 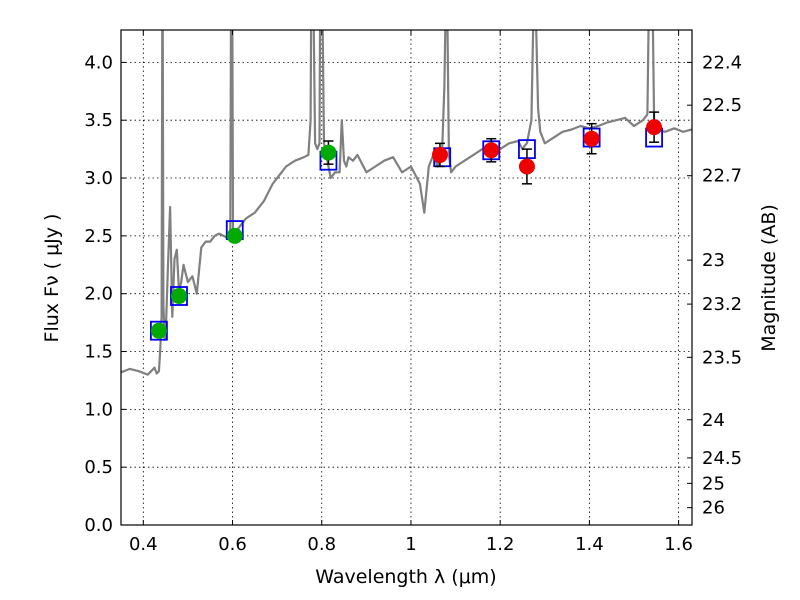 What do you see at coordinates (713, 508) in the screenshot?
I see `right-tick-label: 26` at bounding box center [713, 508].